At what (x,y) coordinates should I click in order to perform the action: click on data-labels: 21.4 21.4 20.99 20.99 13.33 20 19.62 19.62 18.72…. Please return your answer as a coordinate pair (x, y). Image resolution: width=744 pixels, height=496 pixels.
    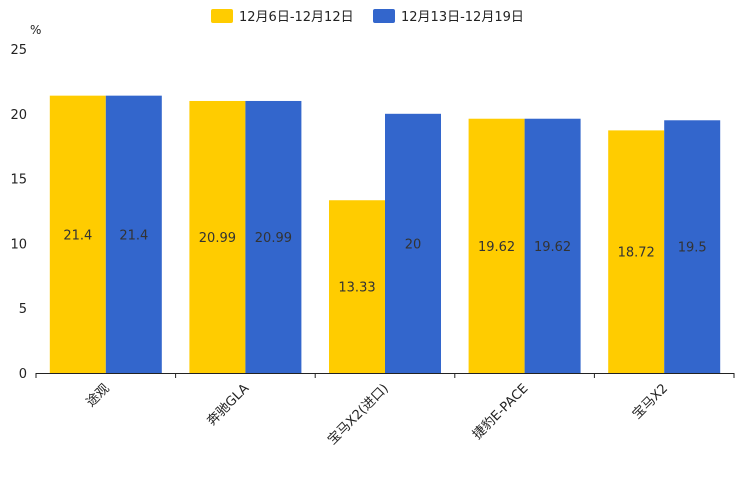
    Looking at the image, I should click on (384, 261).